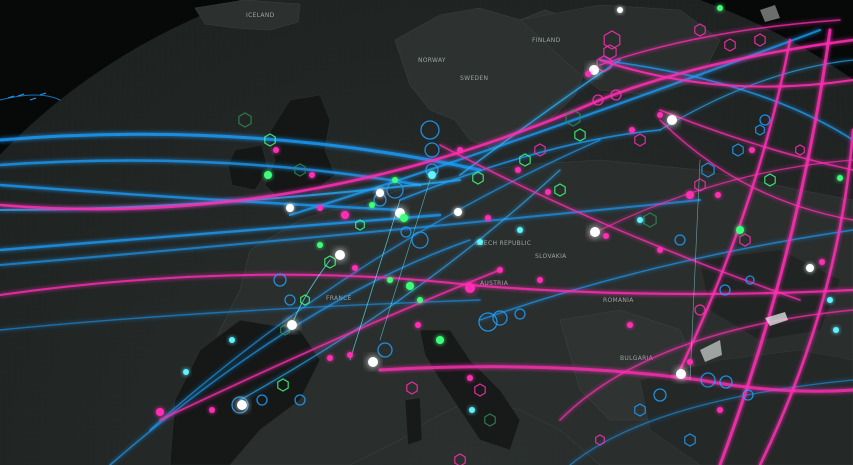 The width and height of the screenshot is (853, 465). Describe the element at coordinates (620, 50) in the screenshot. I see `land-finland` at that location.